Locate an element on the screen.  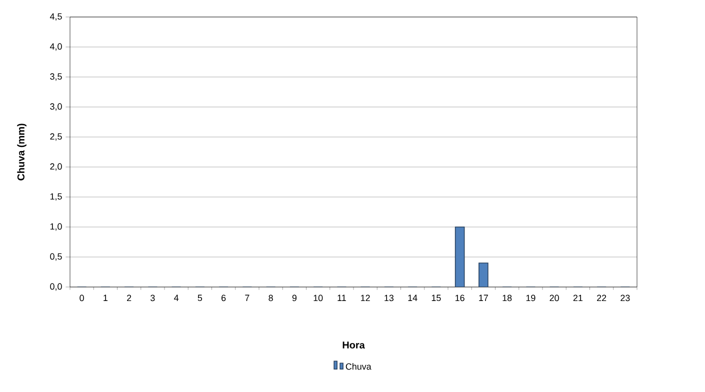
legend-label: Chuva is located at coordinates (359, 366).